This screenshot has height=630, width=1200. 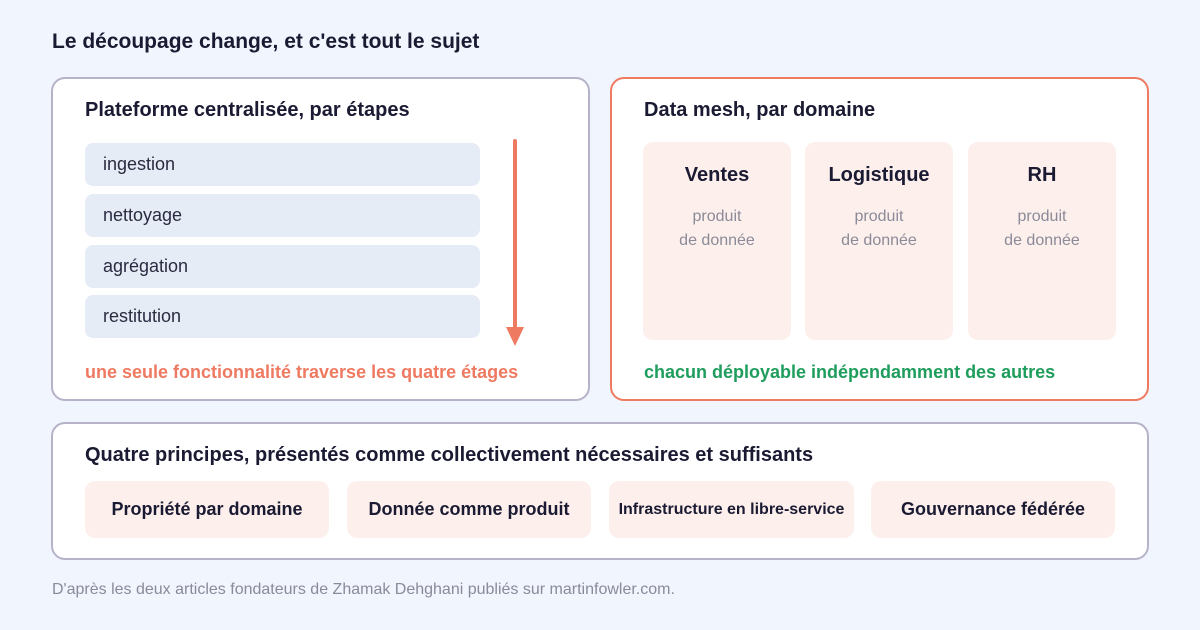 I want to click on centralized-platform-title: Plateforme centralisée, par étapes, so click(x=247, y=110).